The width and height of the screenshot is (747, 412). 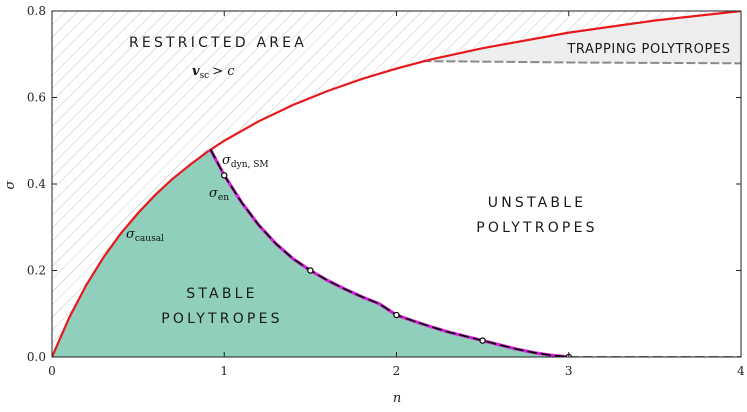 What do you see at coordinates (149, 239) in the screenshot?
I see `sigma-causal-subscript: causal` at bounding box center [149, 239].